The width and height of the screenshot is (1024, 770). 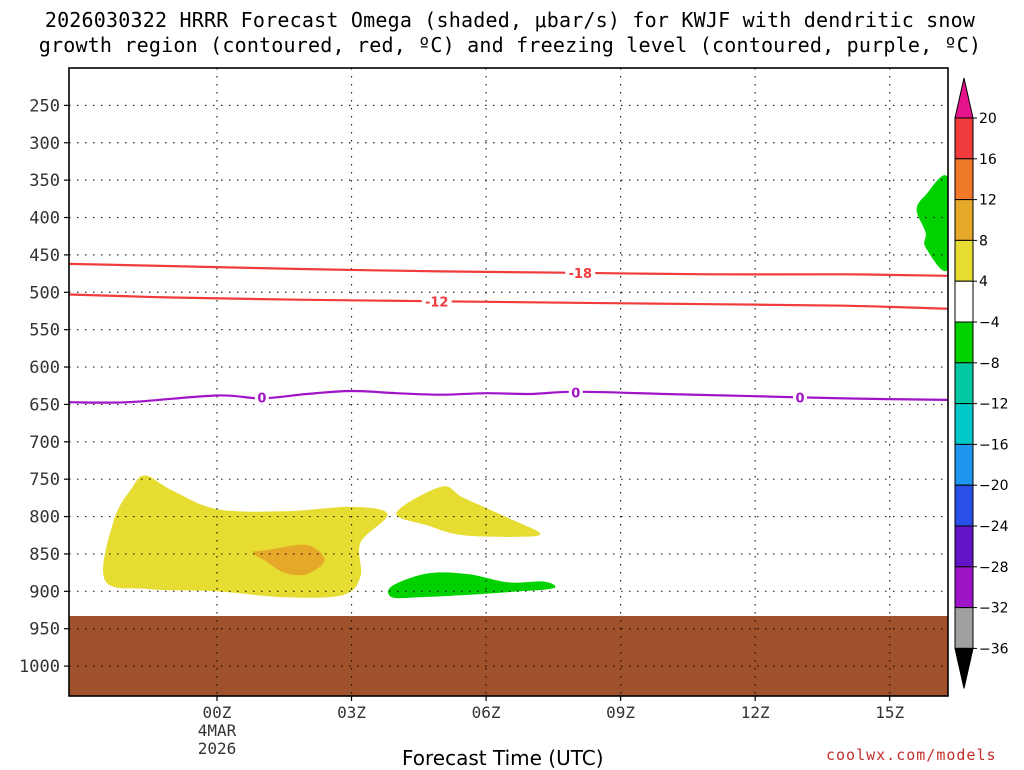 What do you see at coordinates (508, 396) in the screenshot?
I see `freezing-level` at bounding box center [508, 396].